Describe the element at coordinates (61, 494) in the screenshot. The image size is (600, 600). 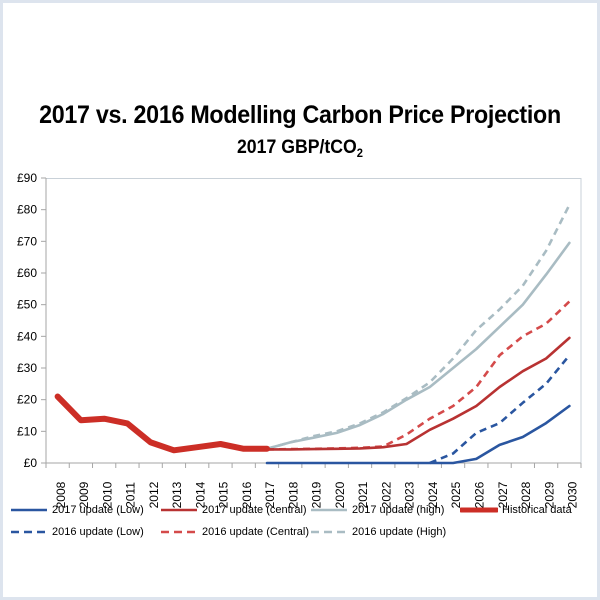
I see `x-tick-label: 2008` at that location.